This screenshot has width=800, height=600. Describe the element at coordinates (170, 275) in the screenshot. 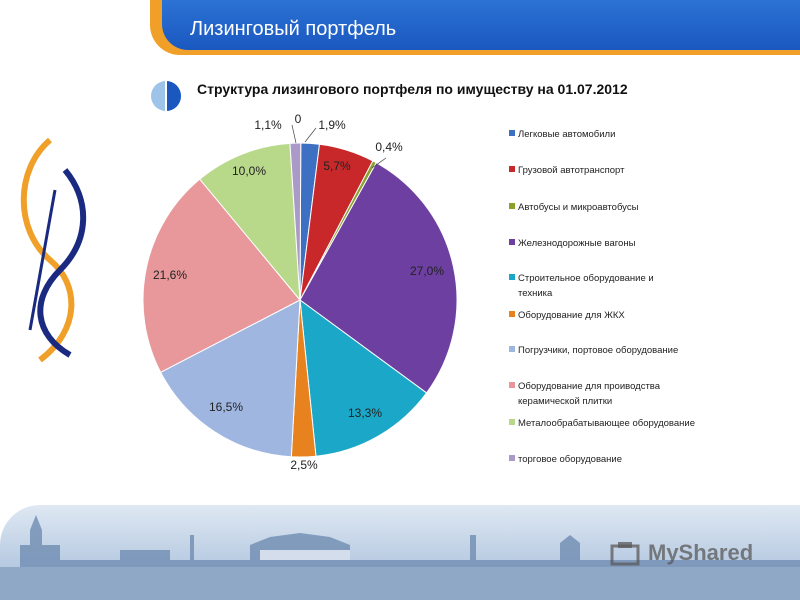

I see `data-label: 21,6%` at that location.